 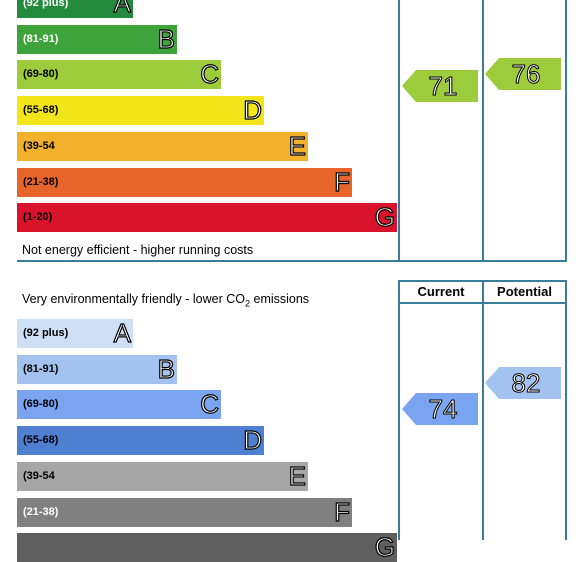 What do you see at coordinates (443, 86) in the screenshot?
I see `energy-current-value: 71` at bounding box center [443, 86].